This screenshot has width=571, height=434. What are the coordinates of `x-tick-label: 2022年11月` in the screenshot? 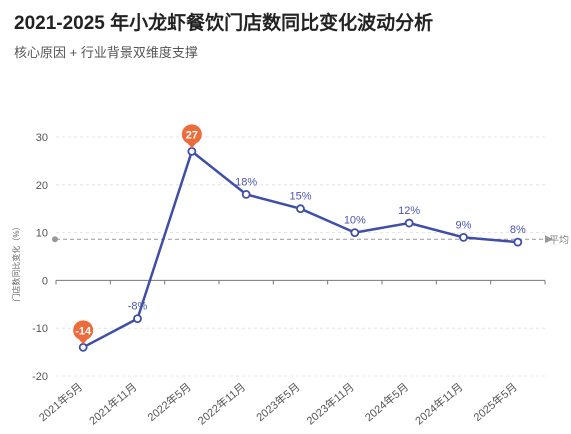 It's located at (221, 404).